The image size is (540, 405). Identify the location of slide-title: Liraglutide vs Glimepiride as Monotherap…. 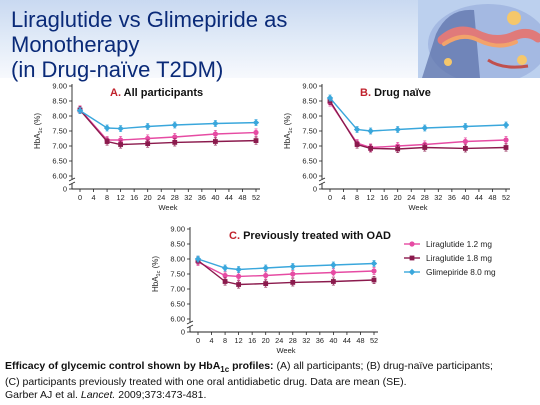
(211, 44).